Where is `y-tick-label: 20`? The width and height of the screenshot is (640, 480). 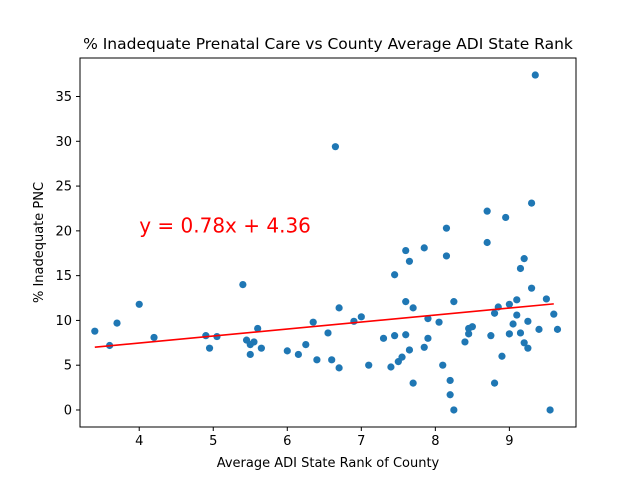
y-tick-label: 20 is located at coordinates (63, 231).